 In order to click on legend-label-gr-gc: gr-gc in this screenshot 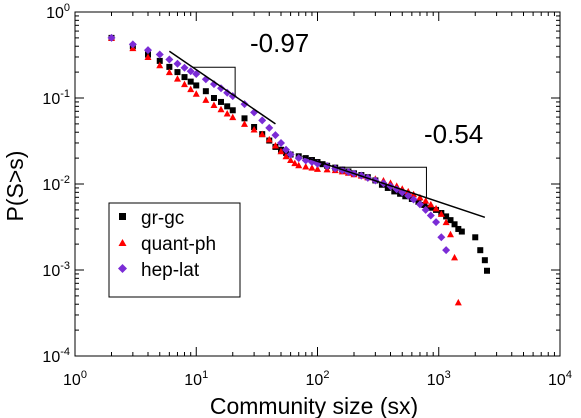, I will do `click(162, 218)`.